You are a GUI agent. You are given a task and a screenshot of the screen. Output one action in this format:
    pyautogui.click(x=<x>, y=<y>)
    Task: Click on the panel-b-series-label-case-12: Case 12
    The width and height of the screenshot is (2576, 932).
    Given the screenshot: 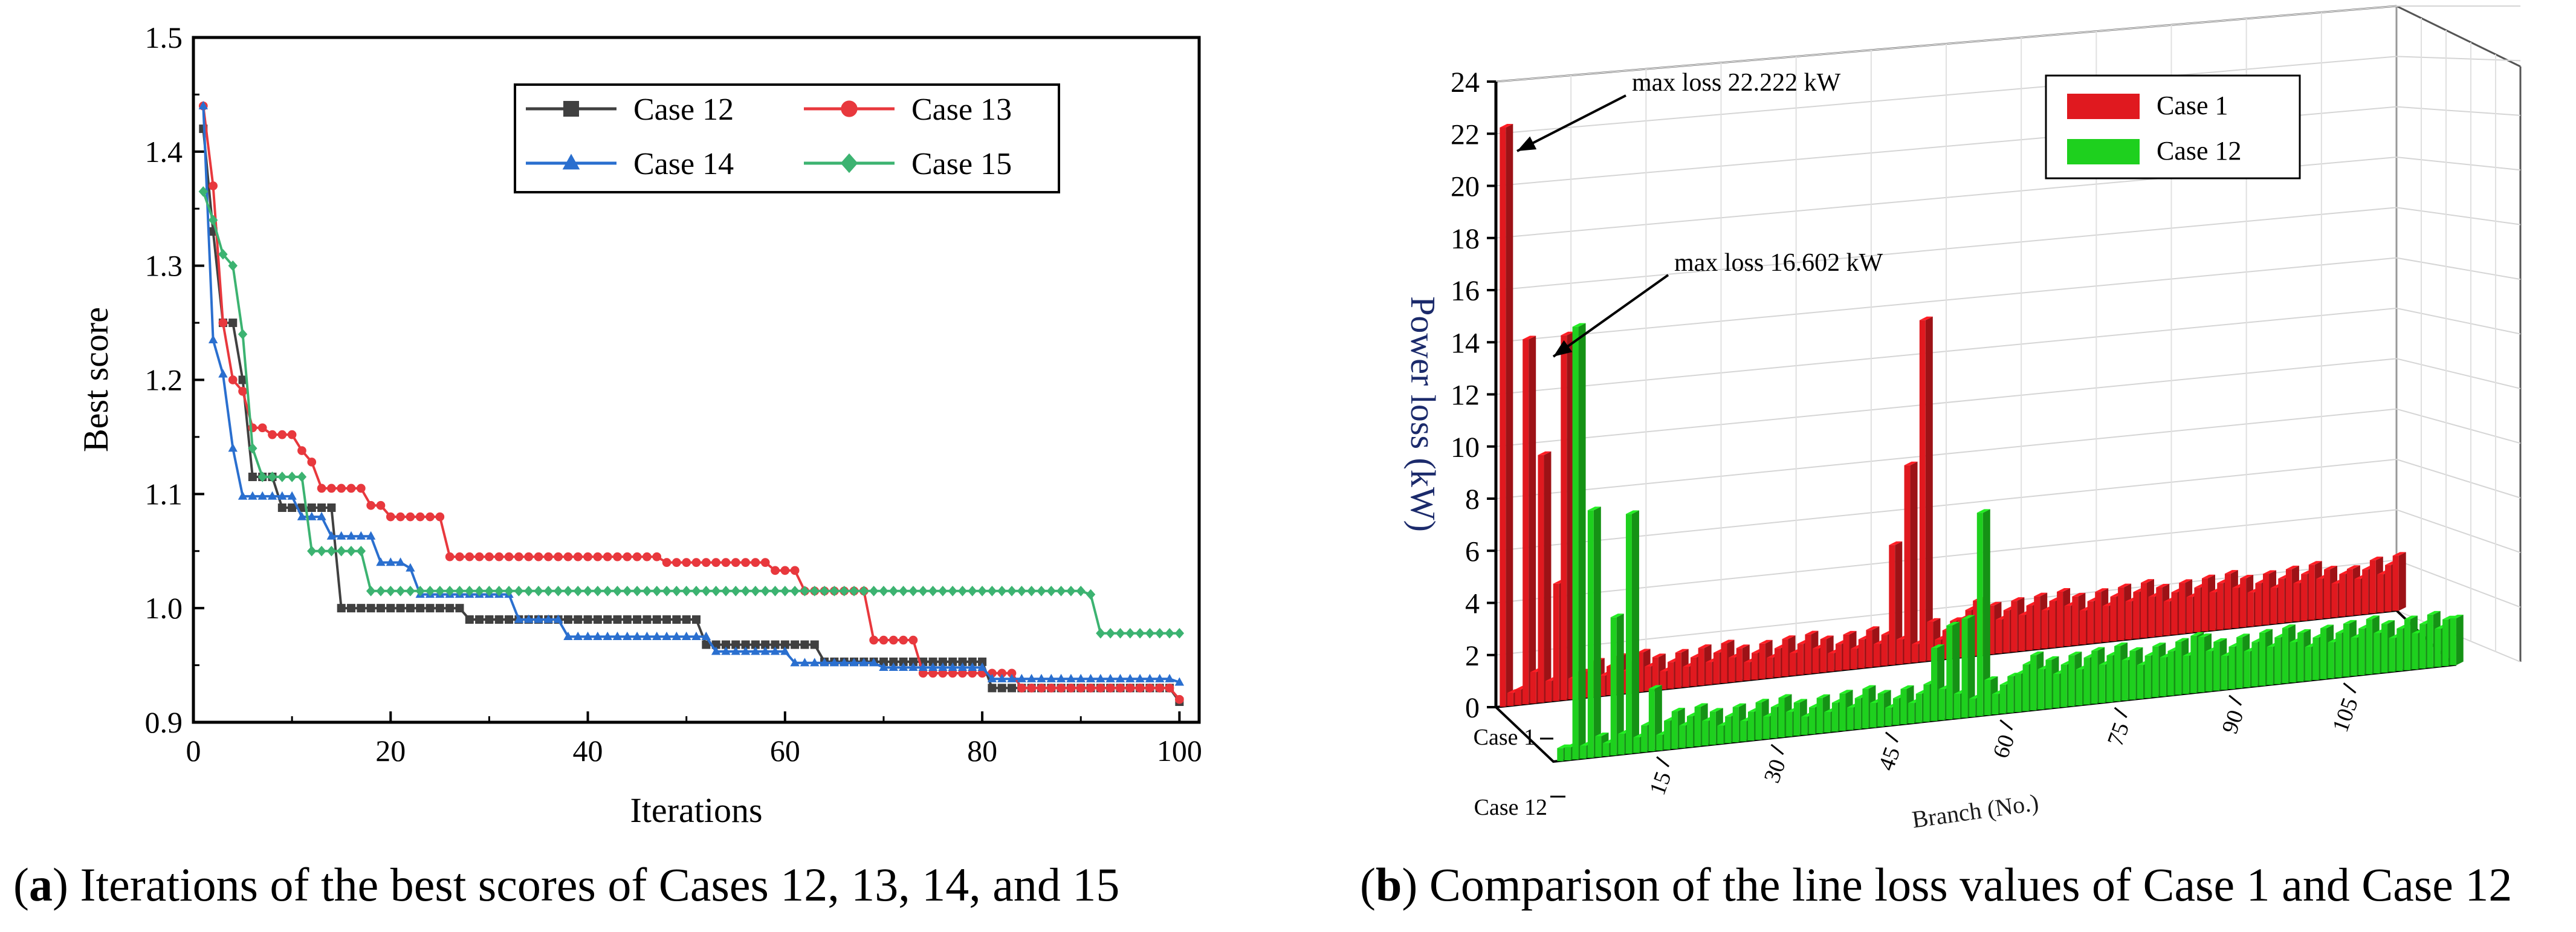 What is the action you would take?
    pyautogui.click(x=1510, y=807)
    